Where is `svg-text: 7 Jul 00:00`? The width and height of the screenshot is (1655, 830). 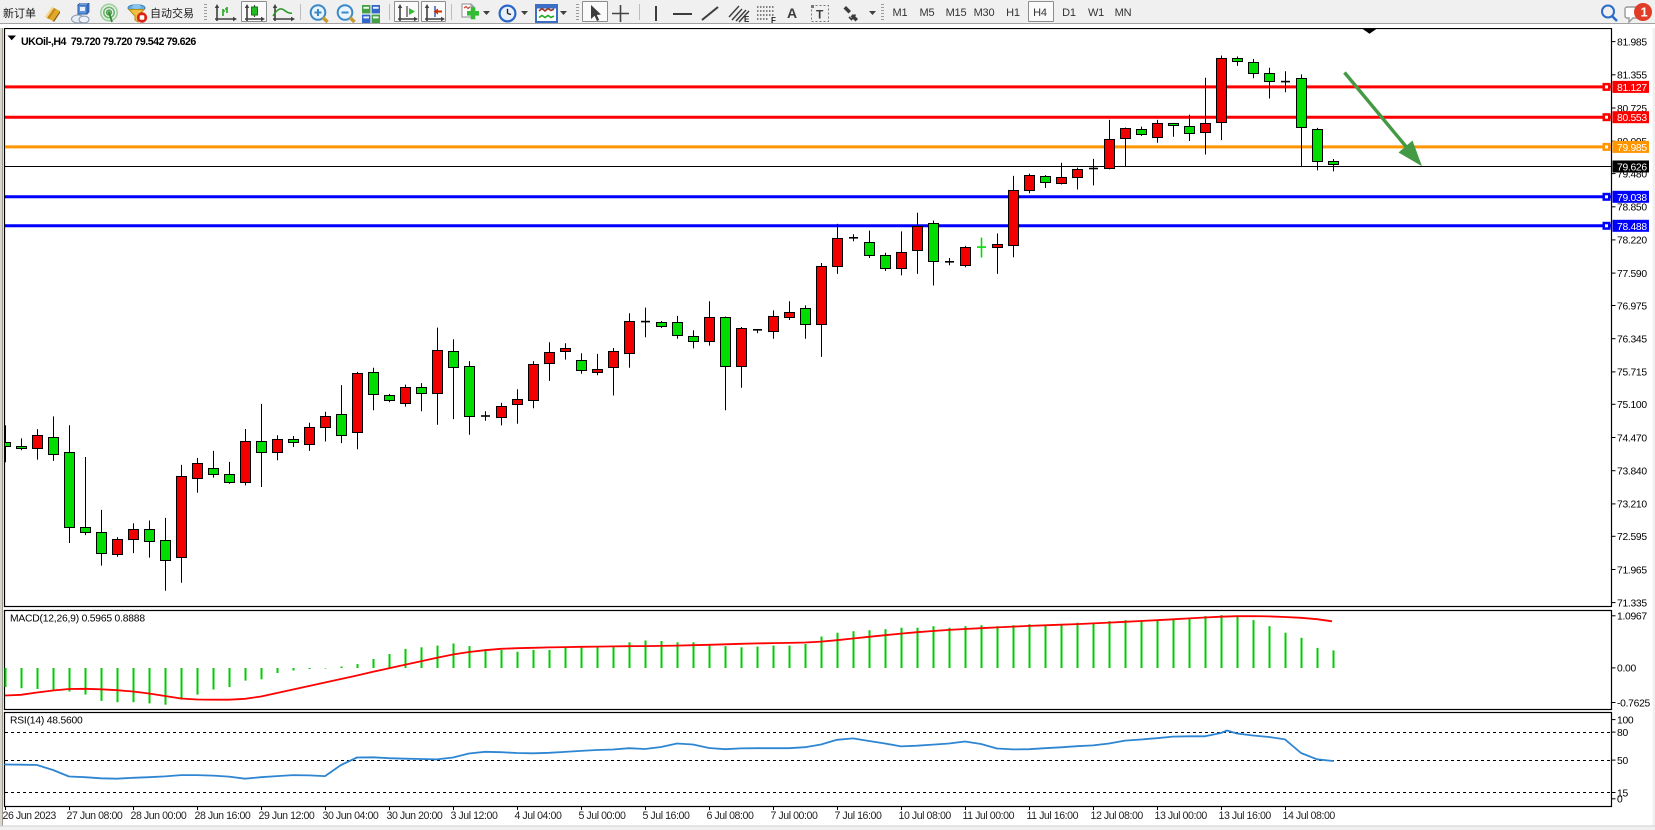
svg-text: 7 Jul 00:00 is located at coordinates (794, 816).